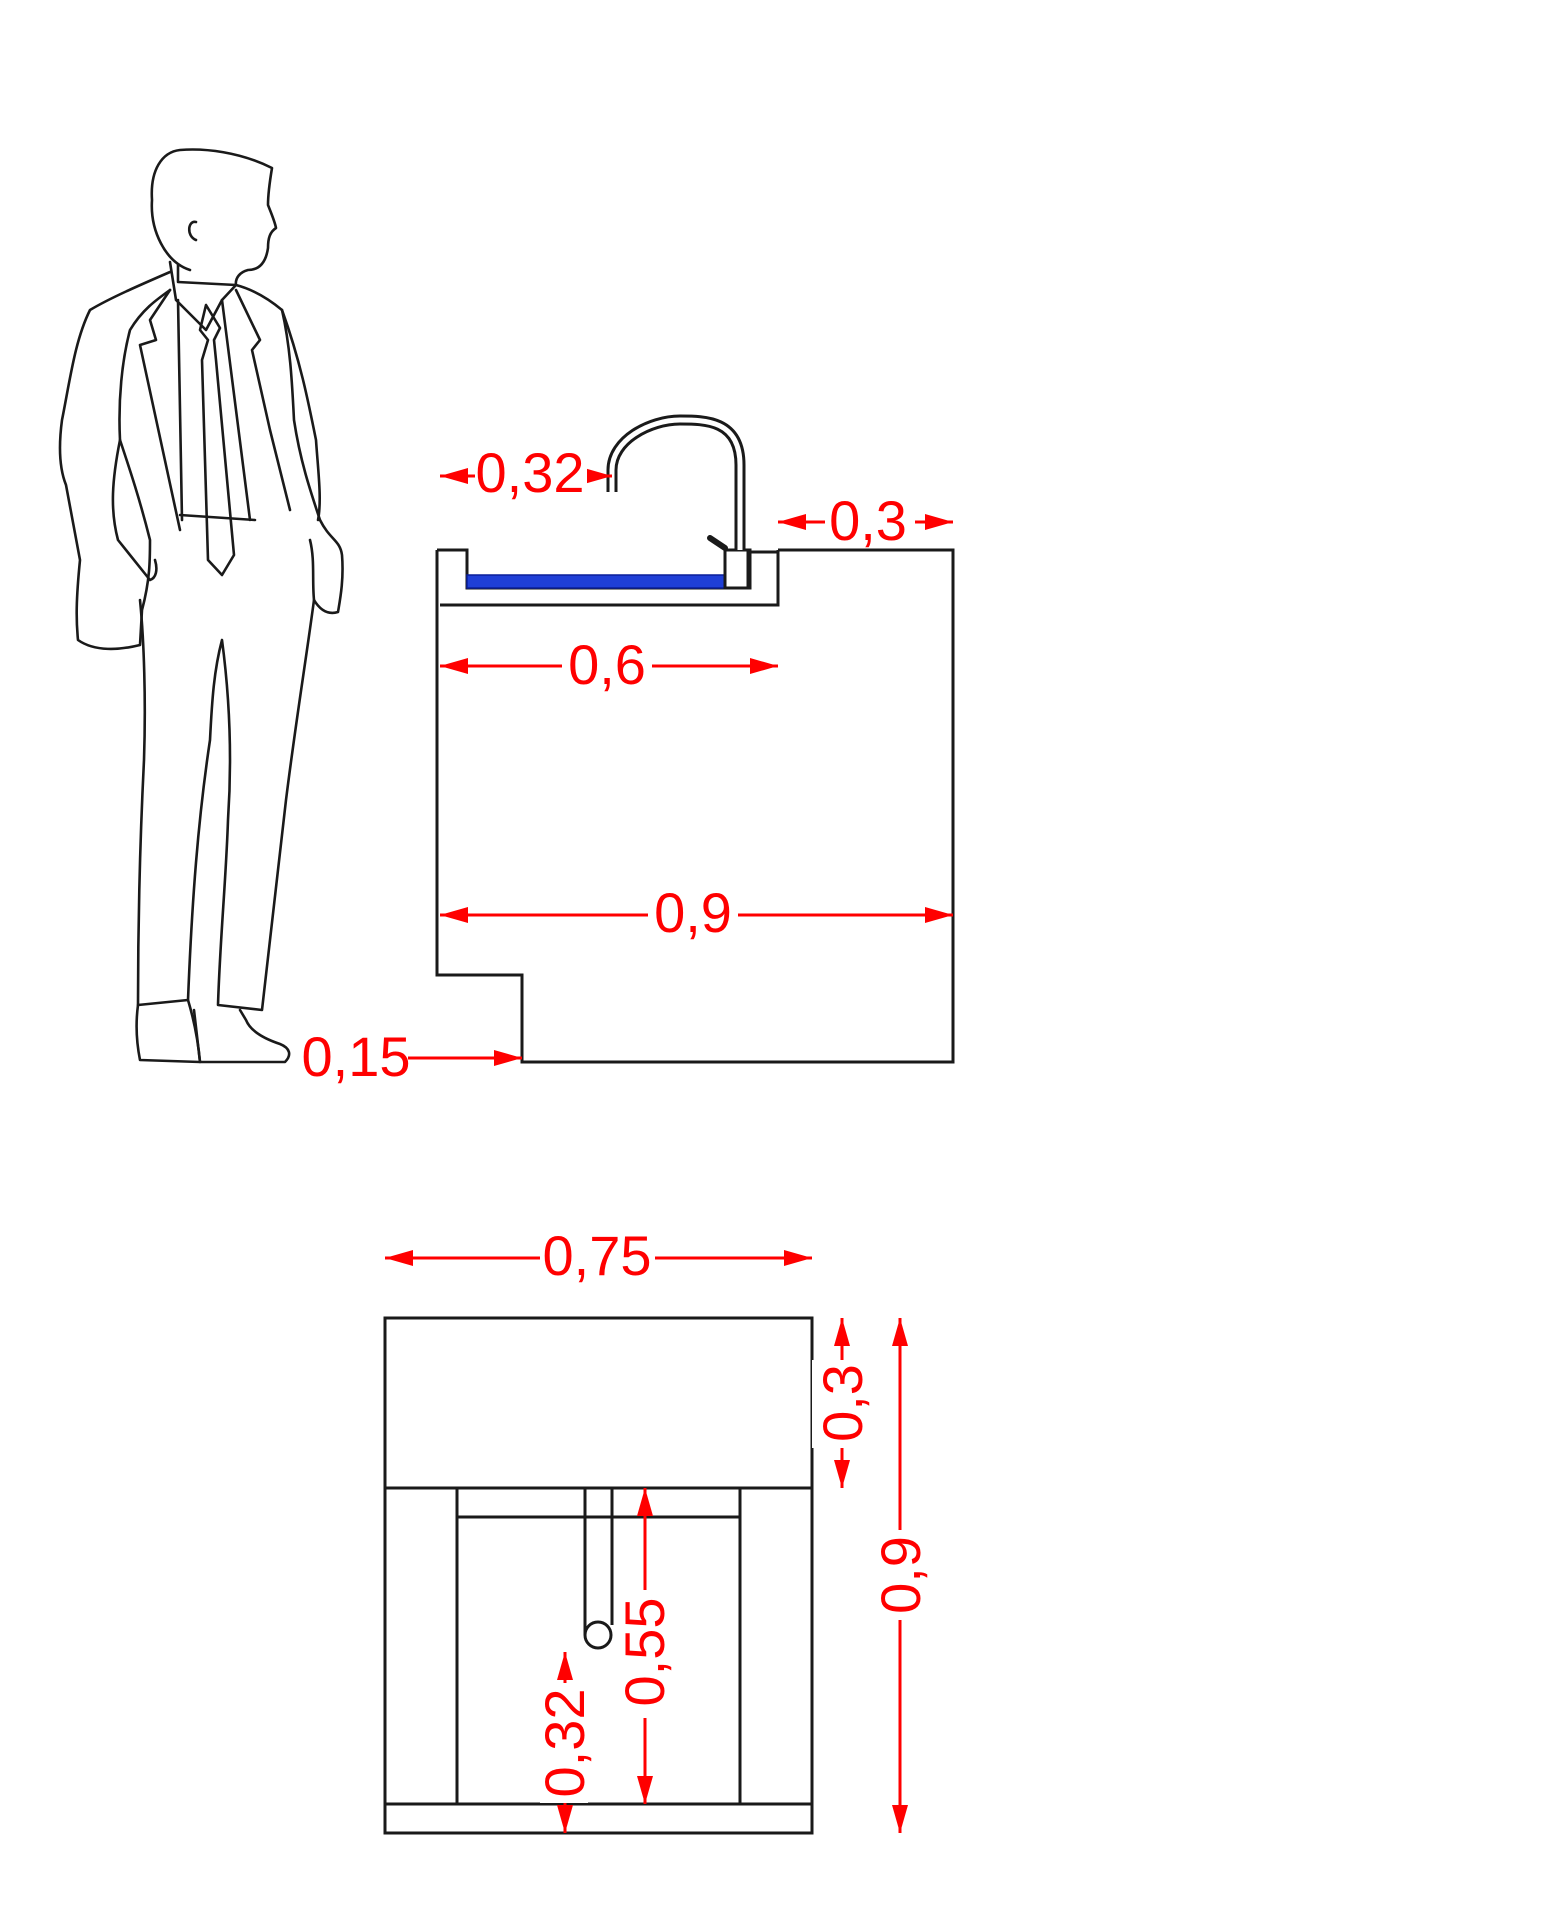 The image size is (1544, 1925). I want to click on dim-label-sink-depth: 0,6, so click(607, 664).